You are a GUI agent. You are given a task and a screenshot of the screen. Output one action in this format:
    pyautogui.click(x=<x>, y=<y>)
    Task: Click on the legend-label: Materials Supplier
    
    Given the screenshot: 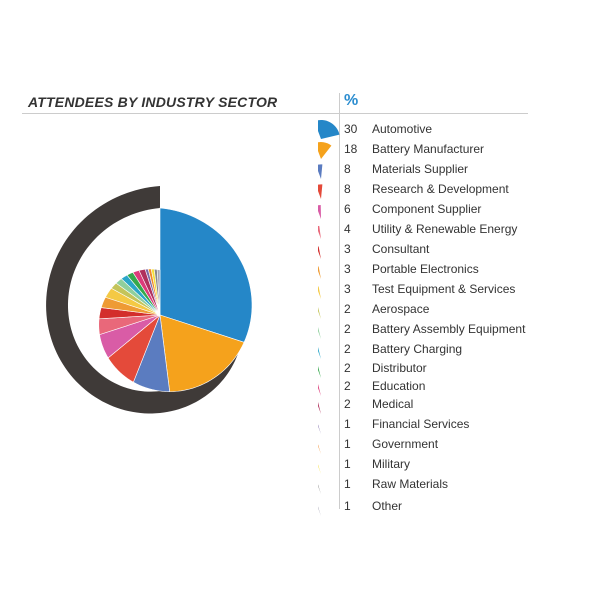 What is the action you would take?
    pyautogui.click(x=420, y=169)
    